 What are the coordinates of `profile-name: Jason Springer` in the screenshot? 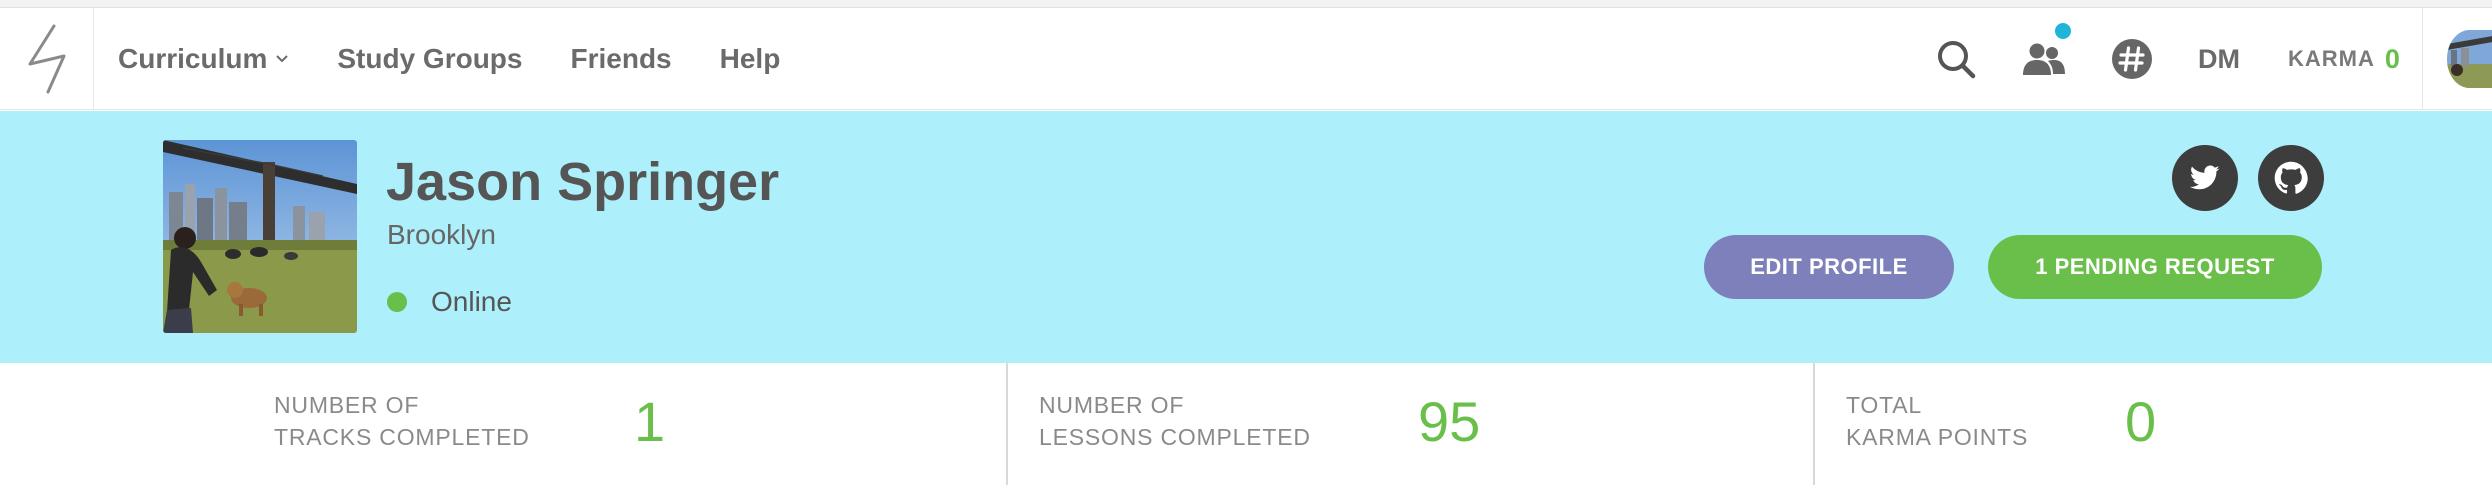 It's located at (583, 182).